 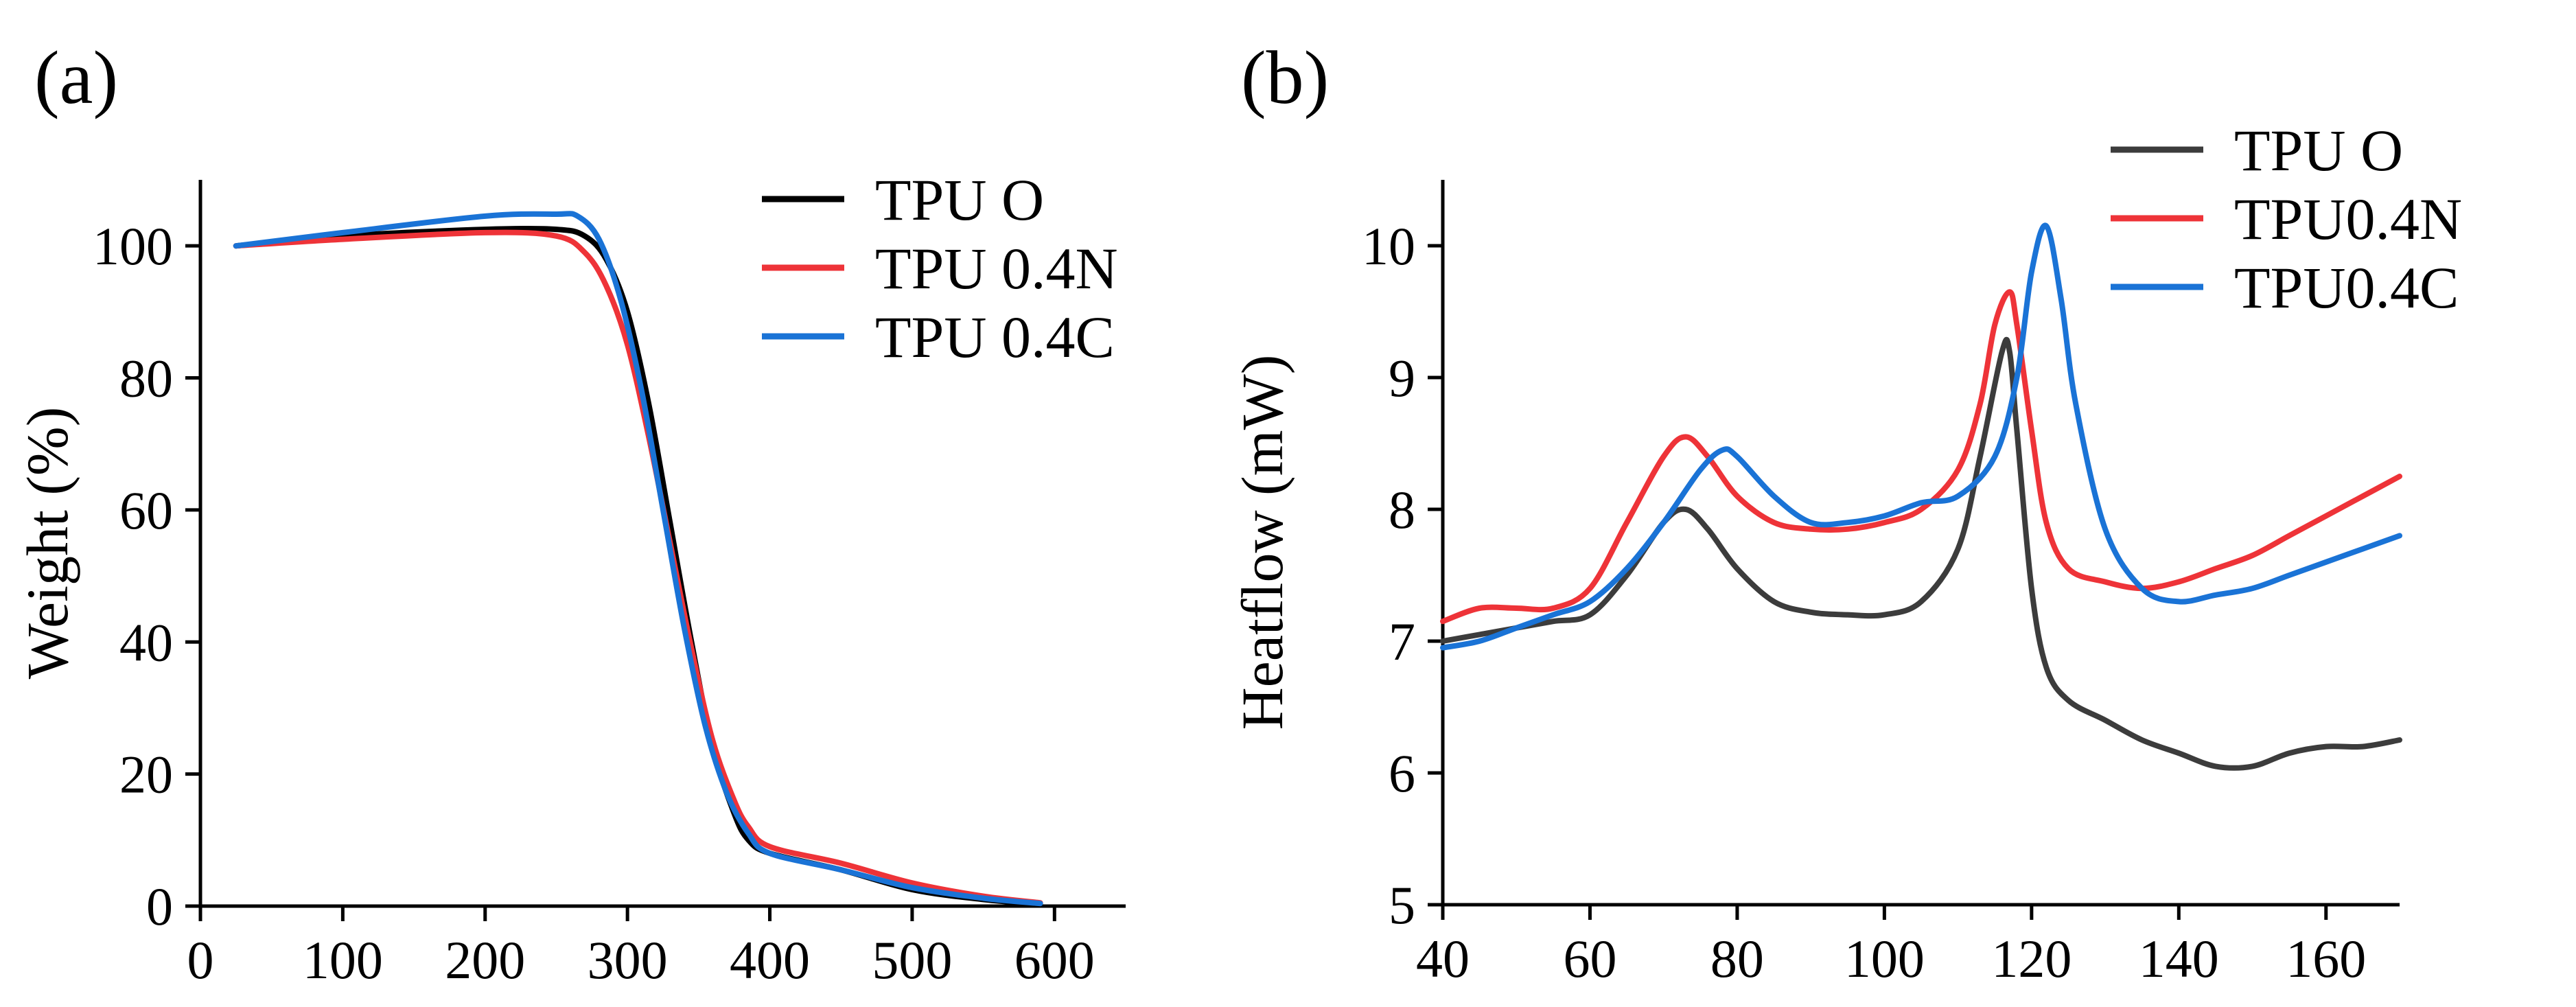 I want to click on panel-a-y-tick-label: 20, so click(x=146, y=775).